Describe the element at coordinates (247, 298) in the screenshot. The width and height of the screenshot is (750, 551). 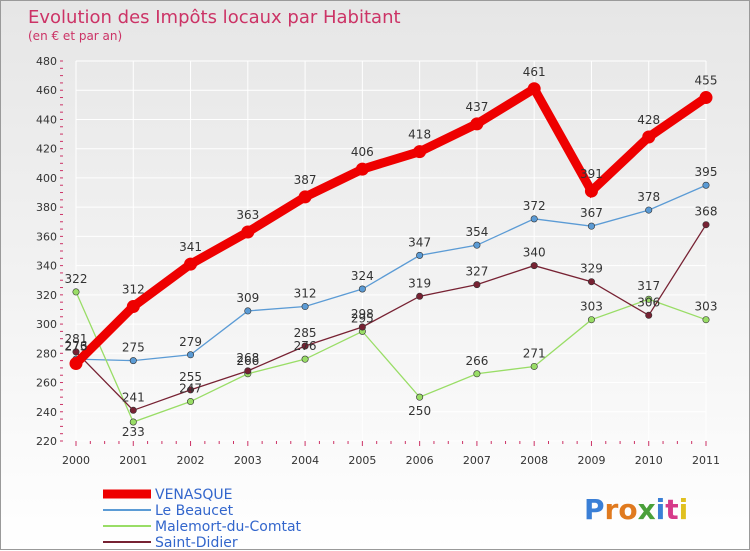
I see `data-label: 309` at that location.